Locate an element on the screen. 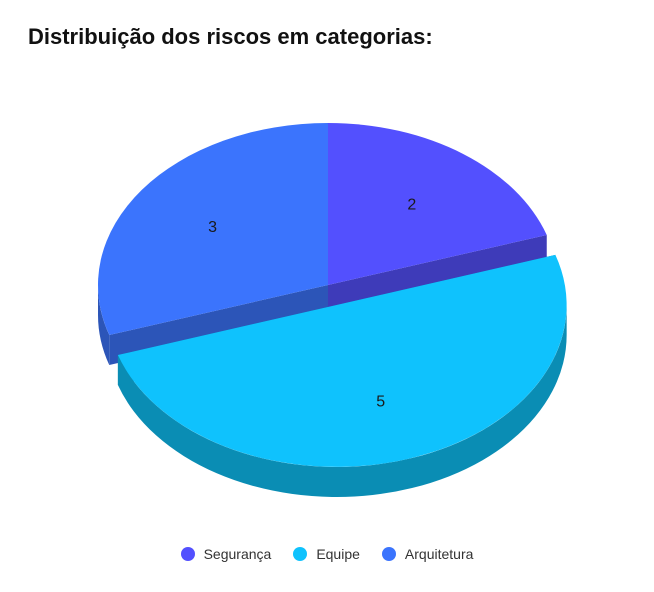 This screenshot has height=592, width=654. legend-item-seguranca: Segurança is located at coordinates (226, 554).